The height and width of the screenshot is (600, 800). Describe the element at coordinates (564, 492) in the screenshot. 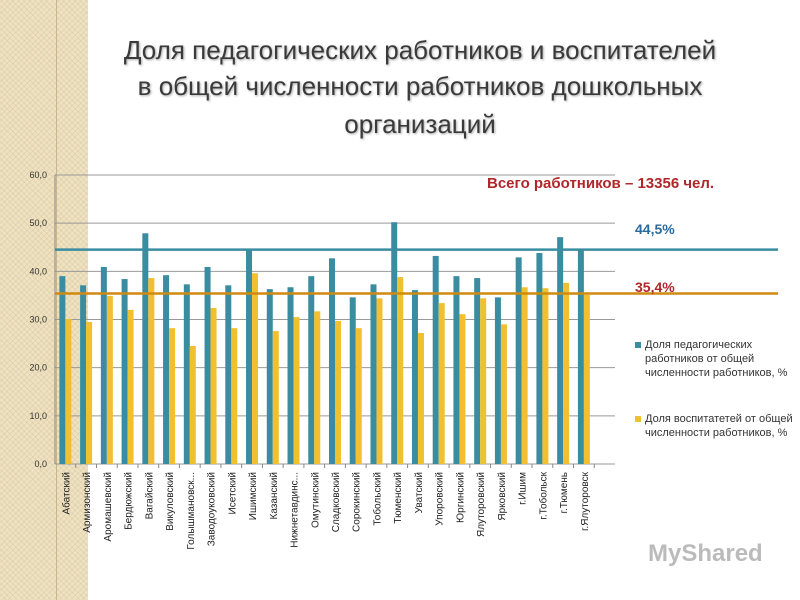

I see `x-tick-label: г.Тюмень` at that location.